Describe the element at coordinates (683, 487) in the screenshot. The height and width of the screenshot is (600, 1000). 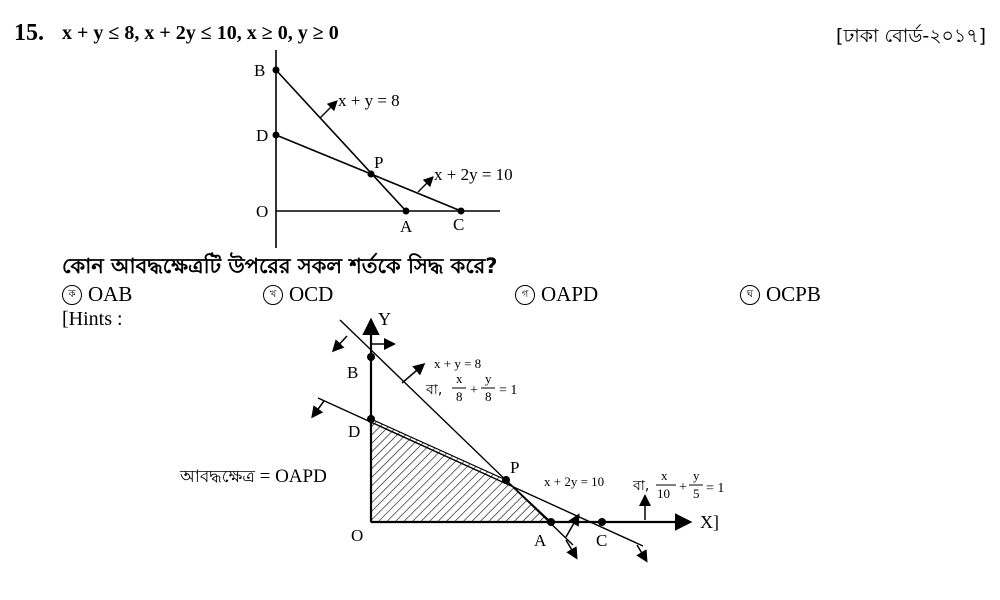
I see `fig2-line2-plus: +` at that location.